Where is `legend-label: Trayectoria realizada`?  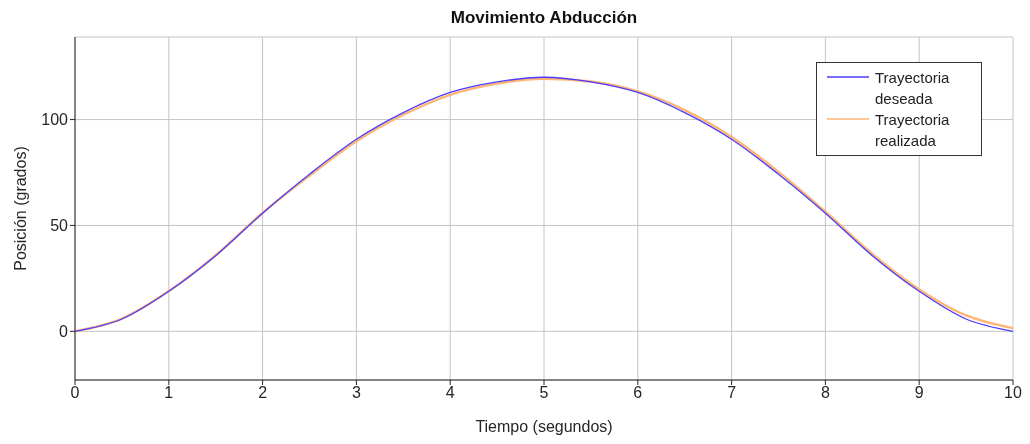
legend-label: Trayectoria realizada is located at coordinates (913, 130).